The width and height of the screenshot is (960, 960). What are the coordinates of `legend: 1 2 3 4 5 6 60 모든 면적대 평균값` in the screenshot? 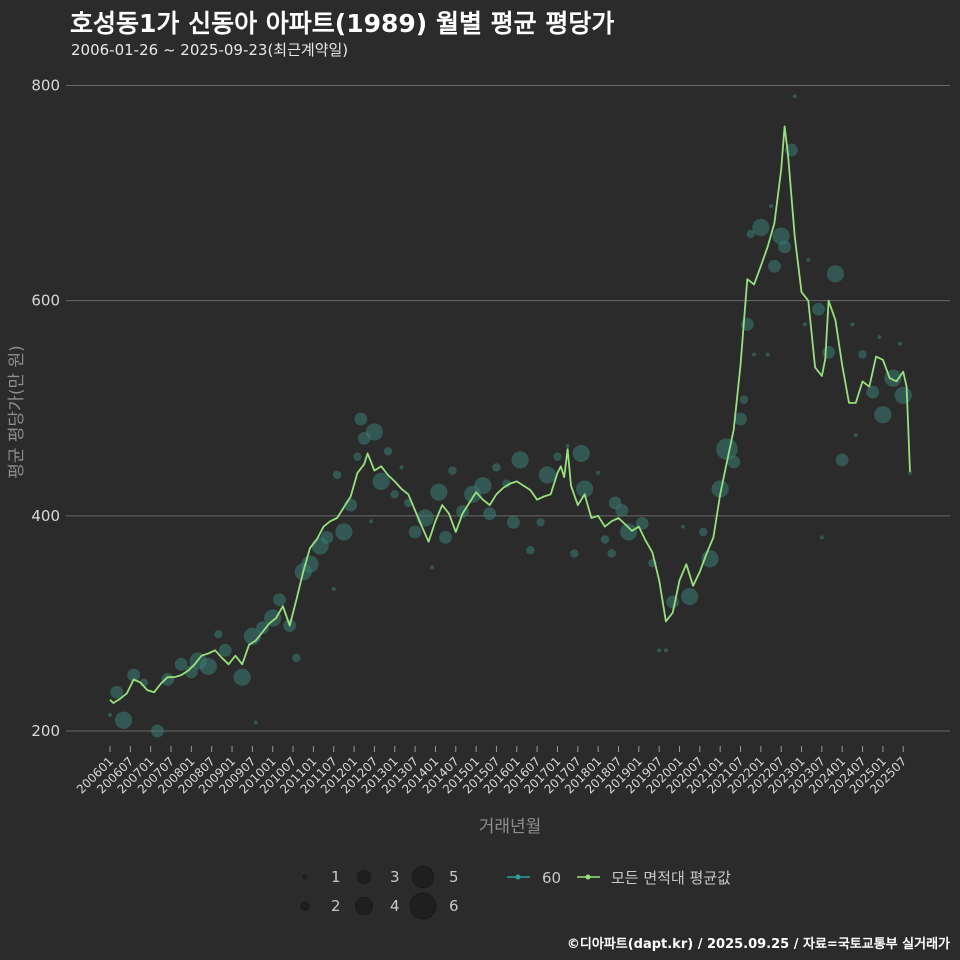 It's located at (515, 892).